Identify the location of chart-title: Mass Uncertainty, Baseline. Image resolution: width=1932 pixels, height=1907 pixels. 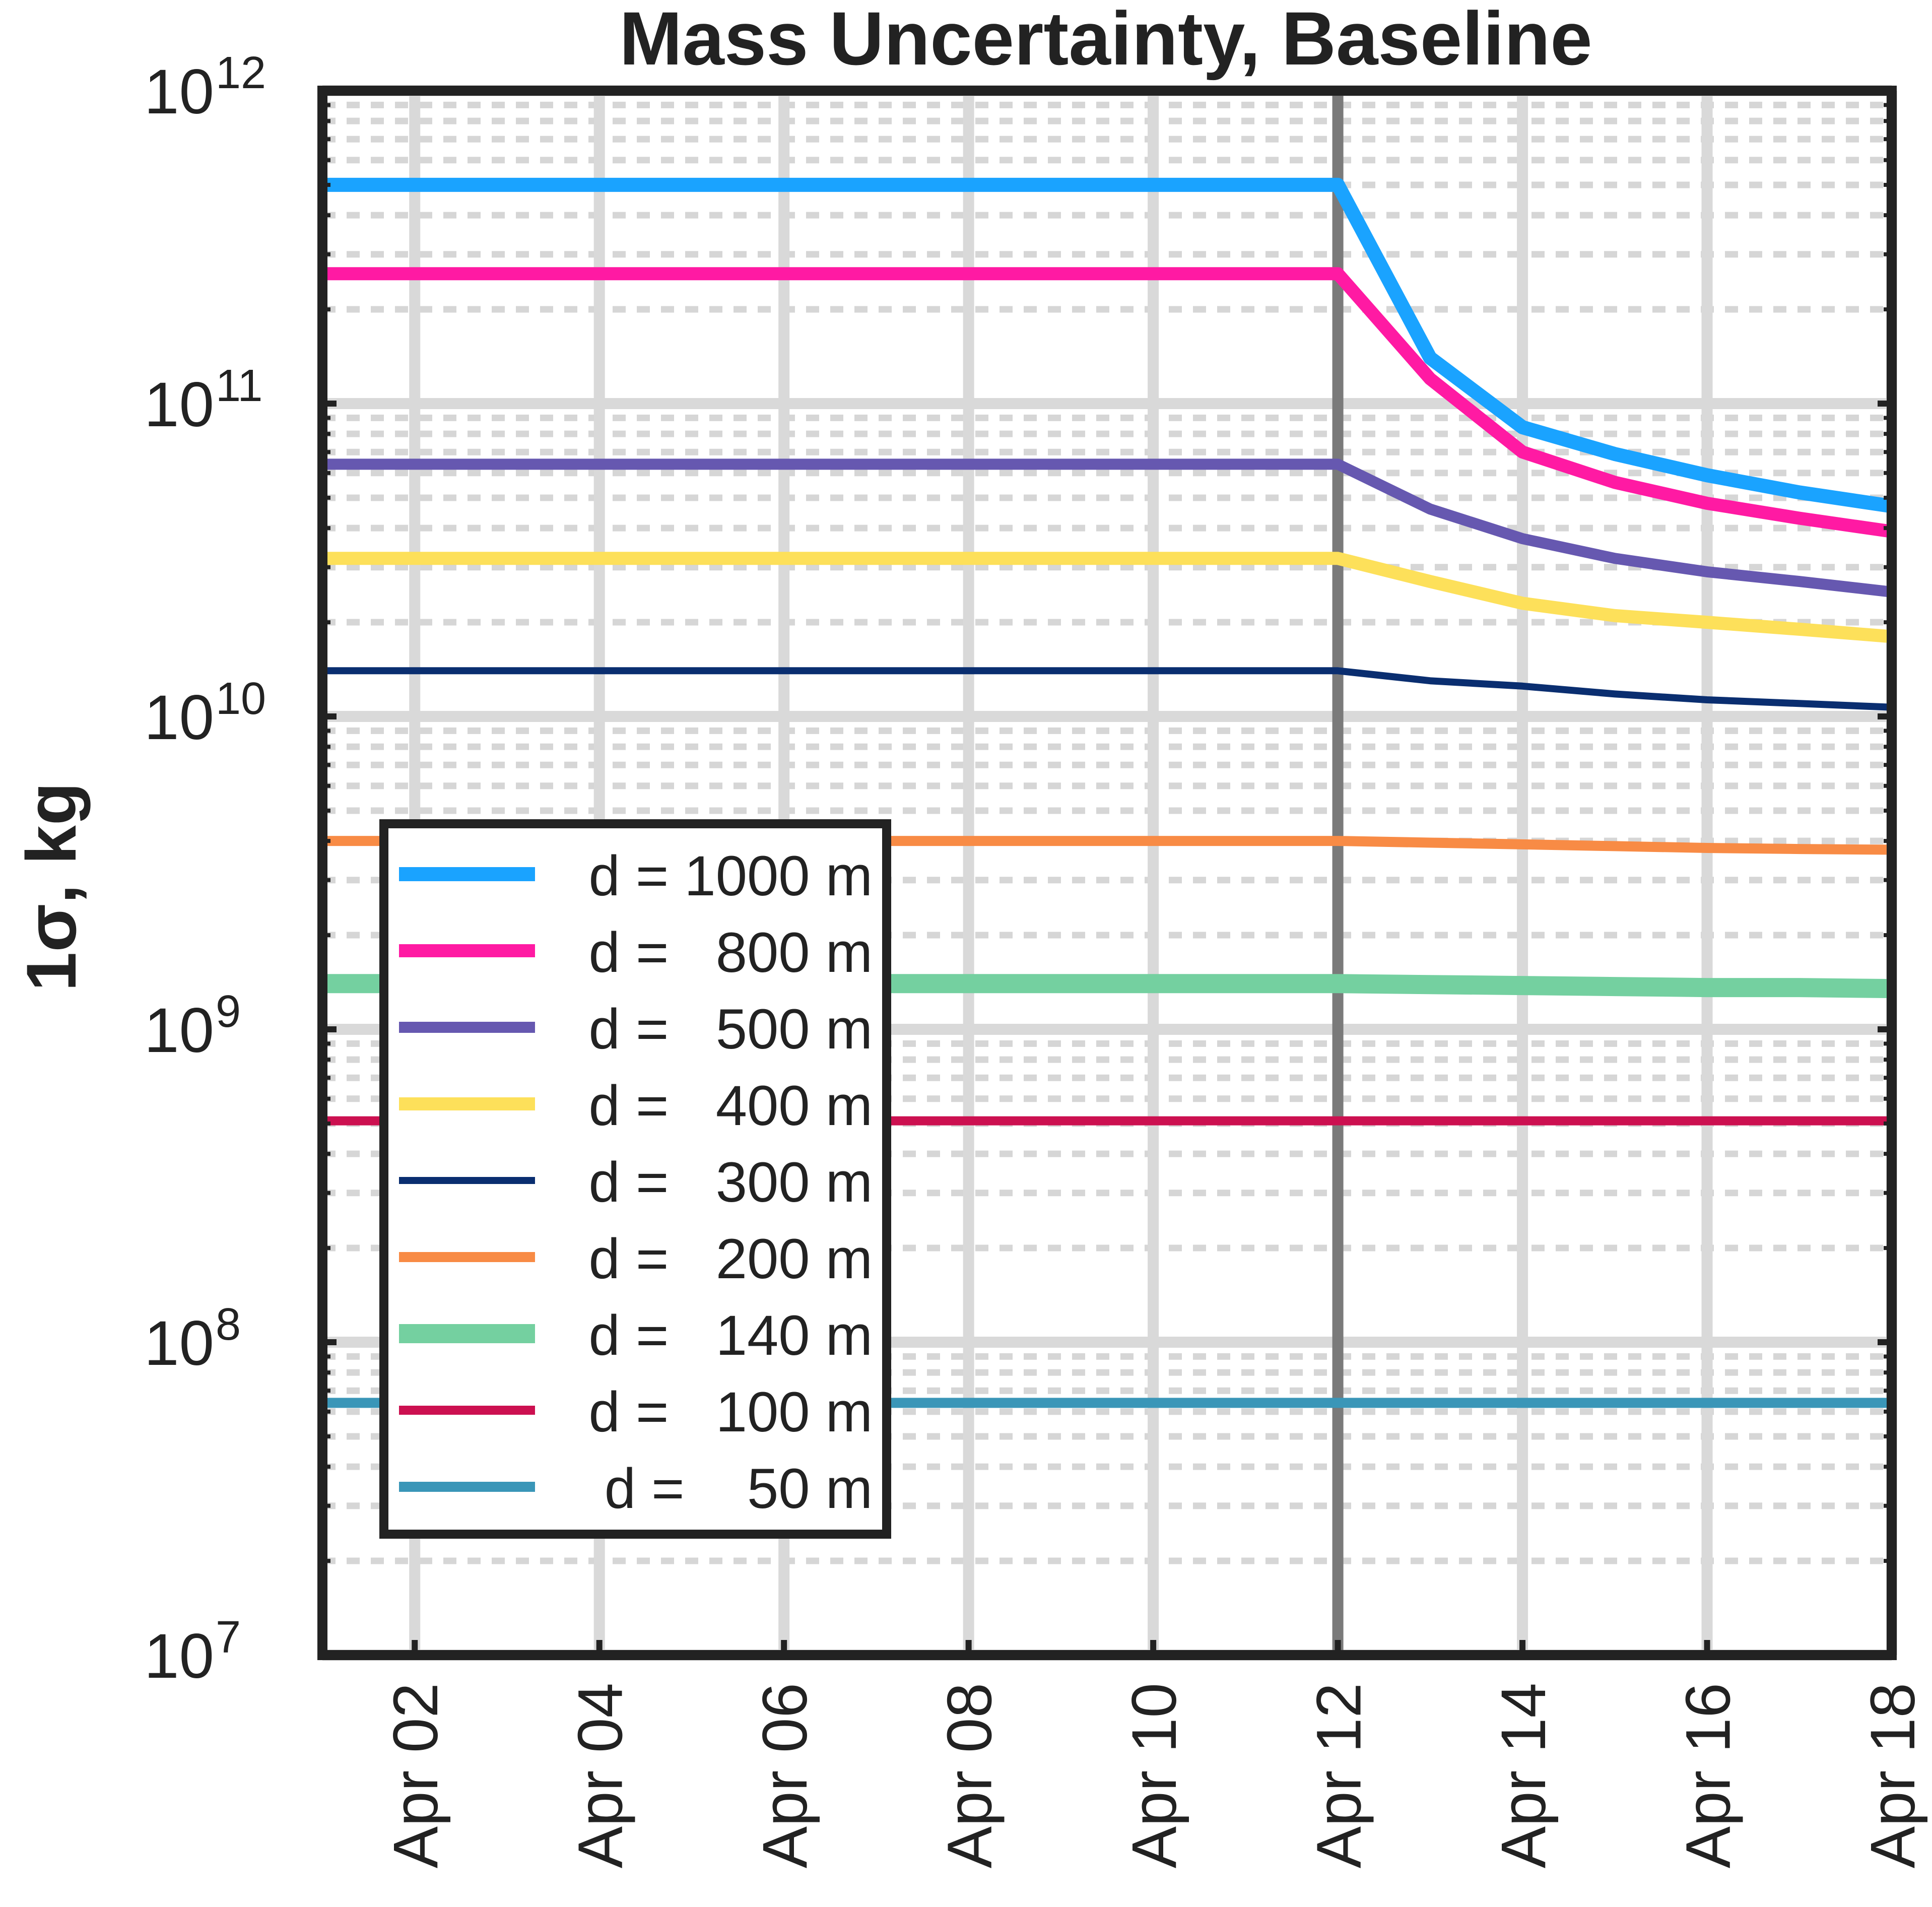
(1105, 40).